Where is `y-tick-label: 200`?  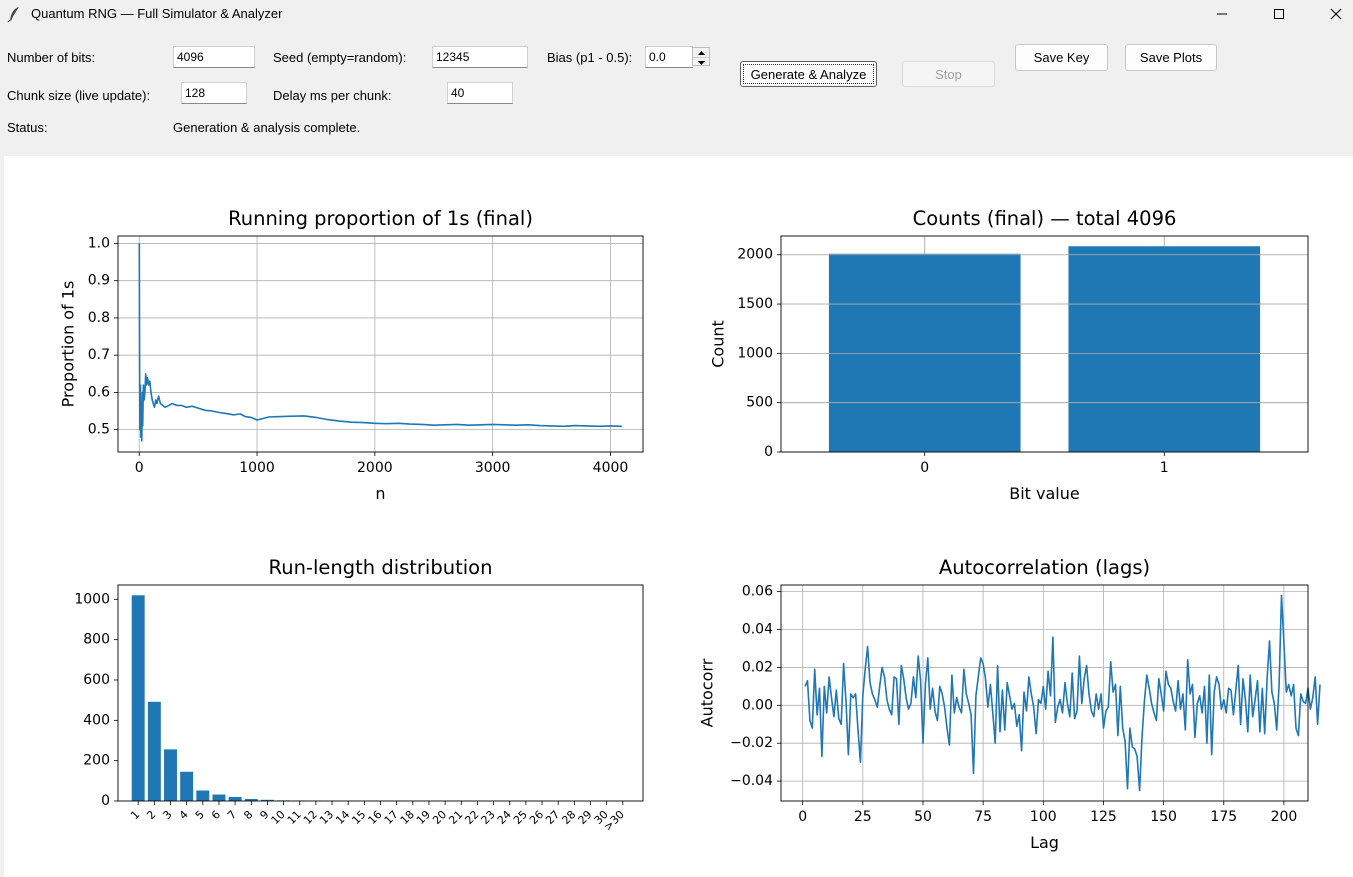
y-tick-label: 200 is located at coordinates (96, 761).